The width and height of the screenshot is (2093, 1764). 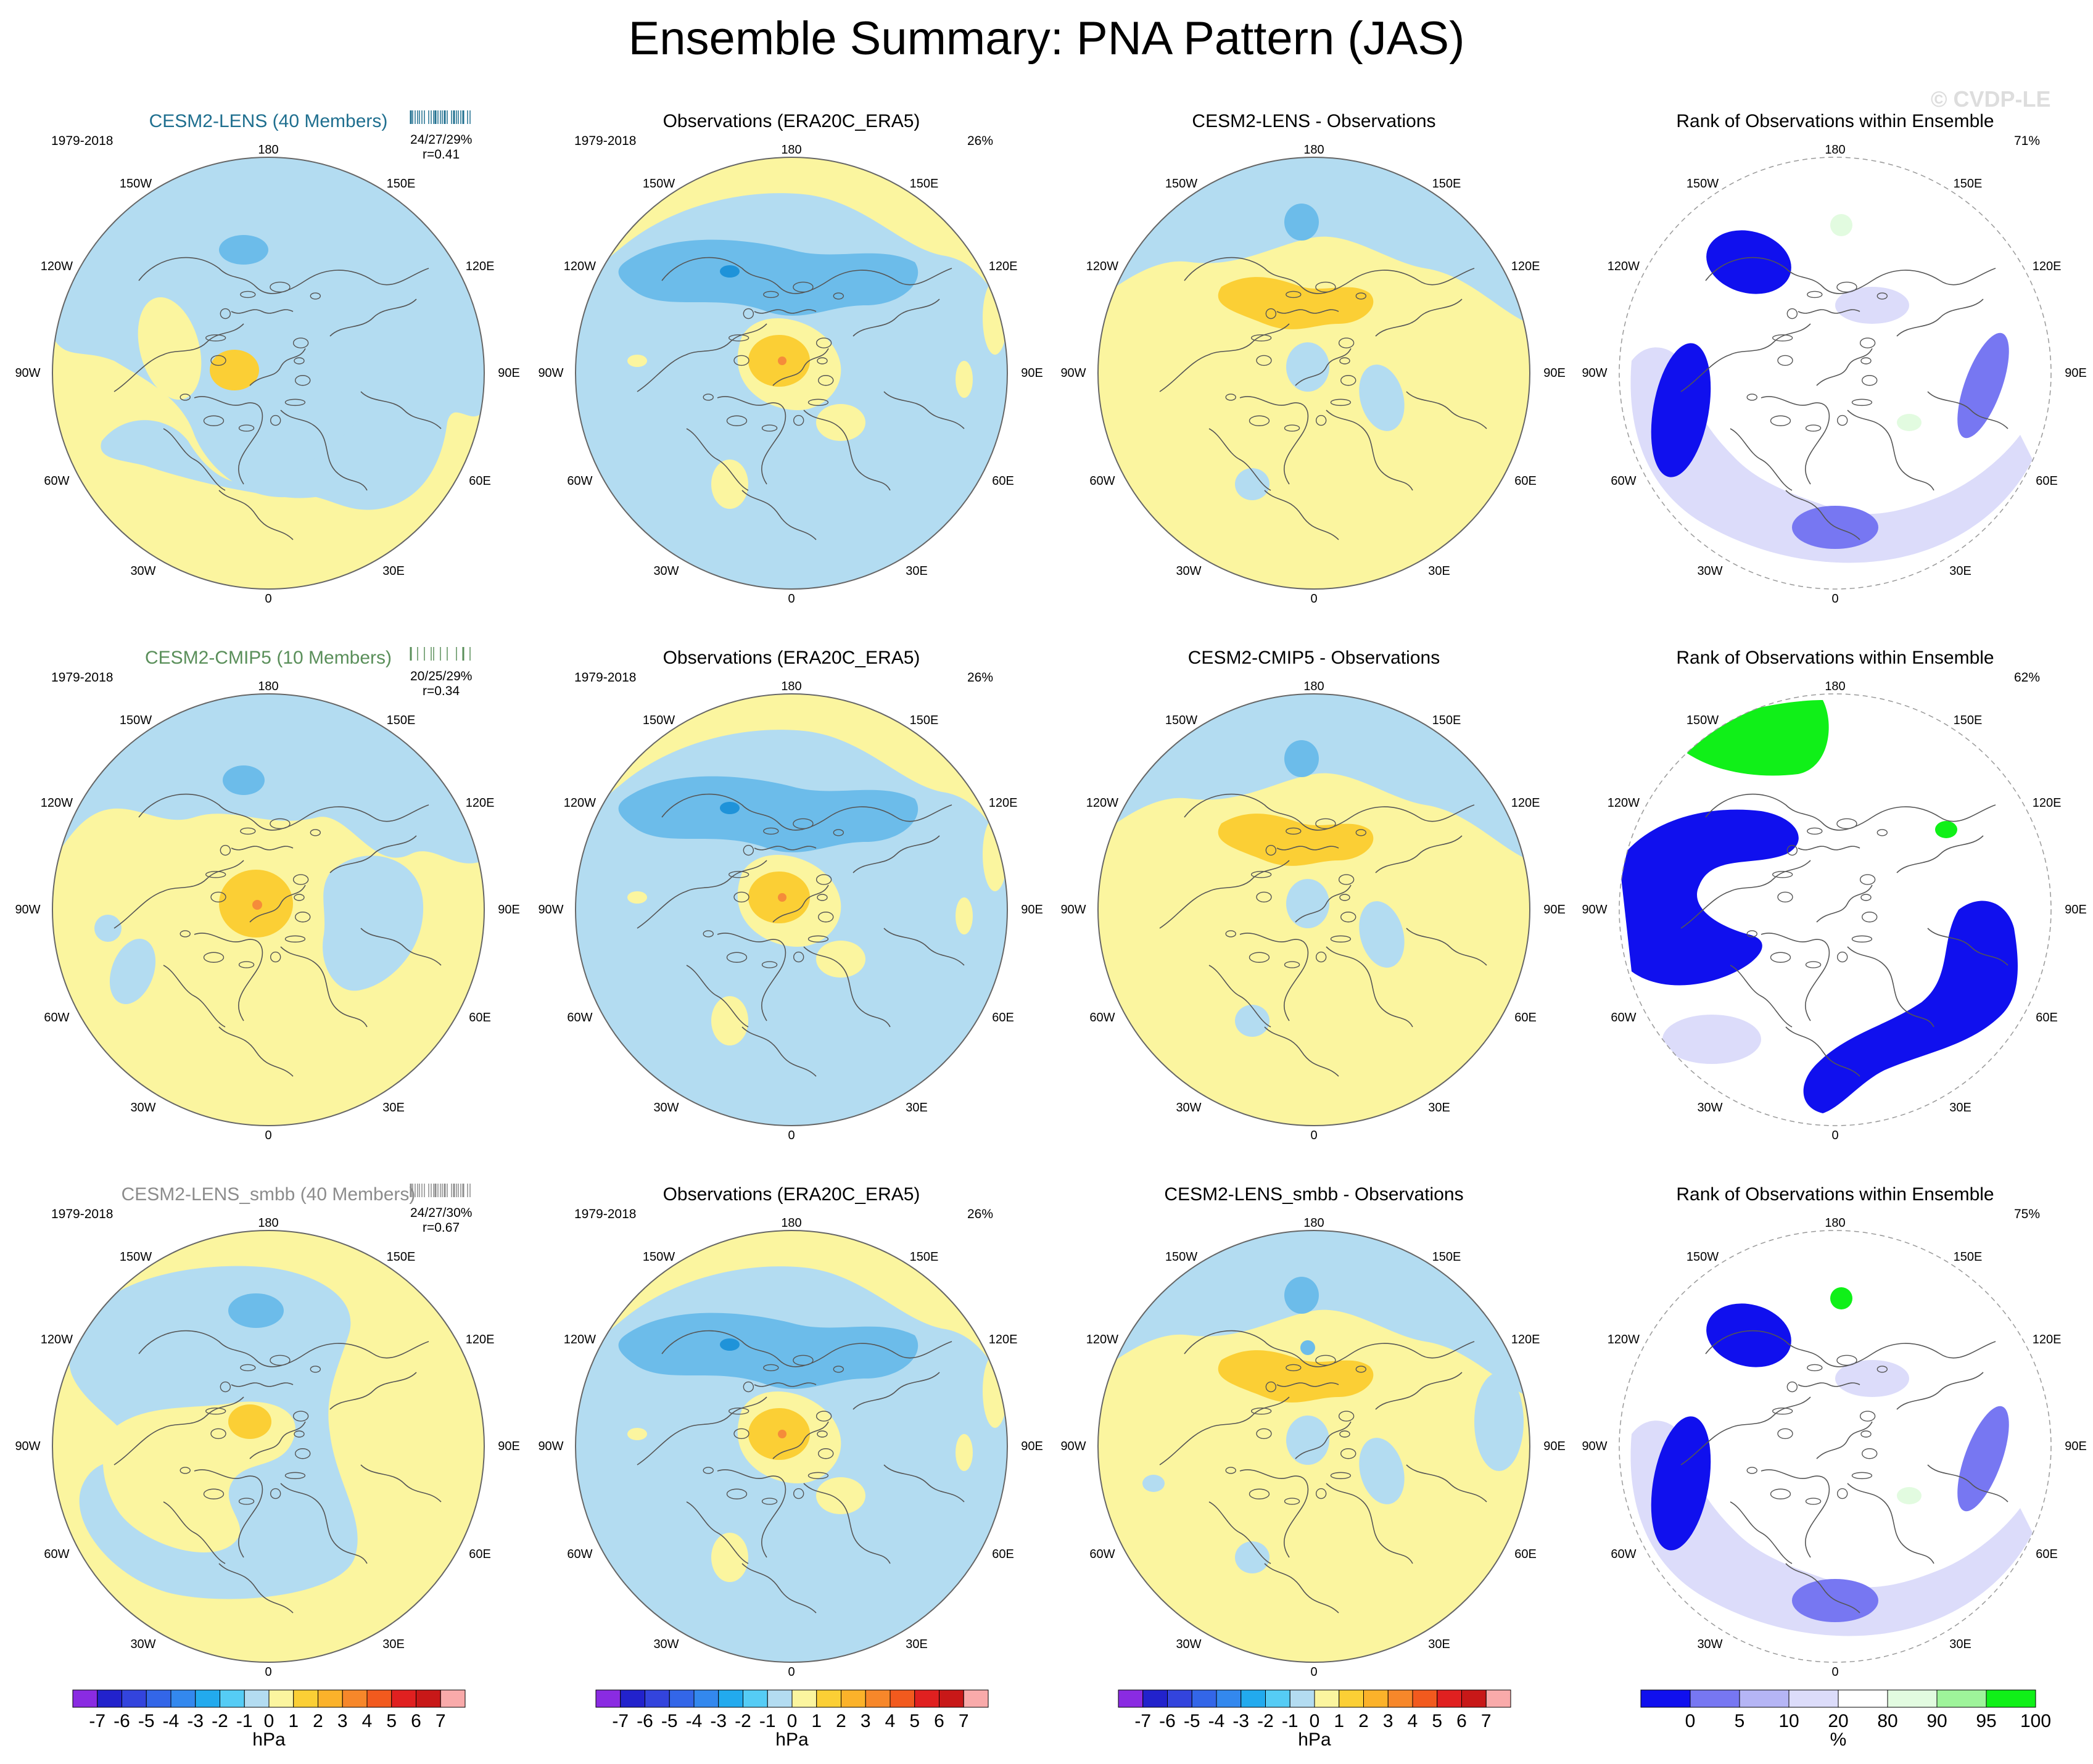 I want to click on longitude-label: 90E, so click(x=1554, y=1446).